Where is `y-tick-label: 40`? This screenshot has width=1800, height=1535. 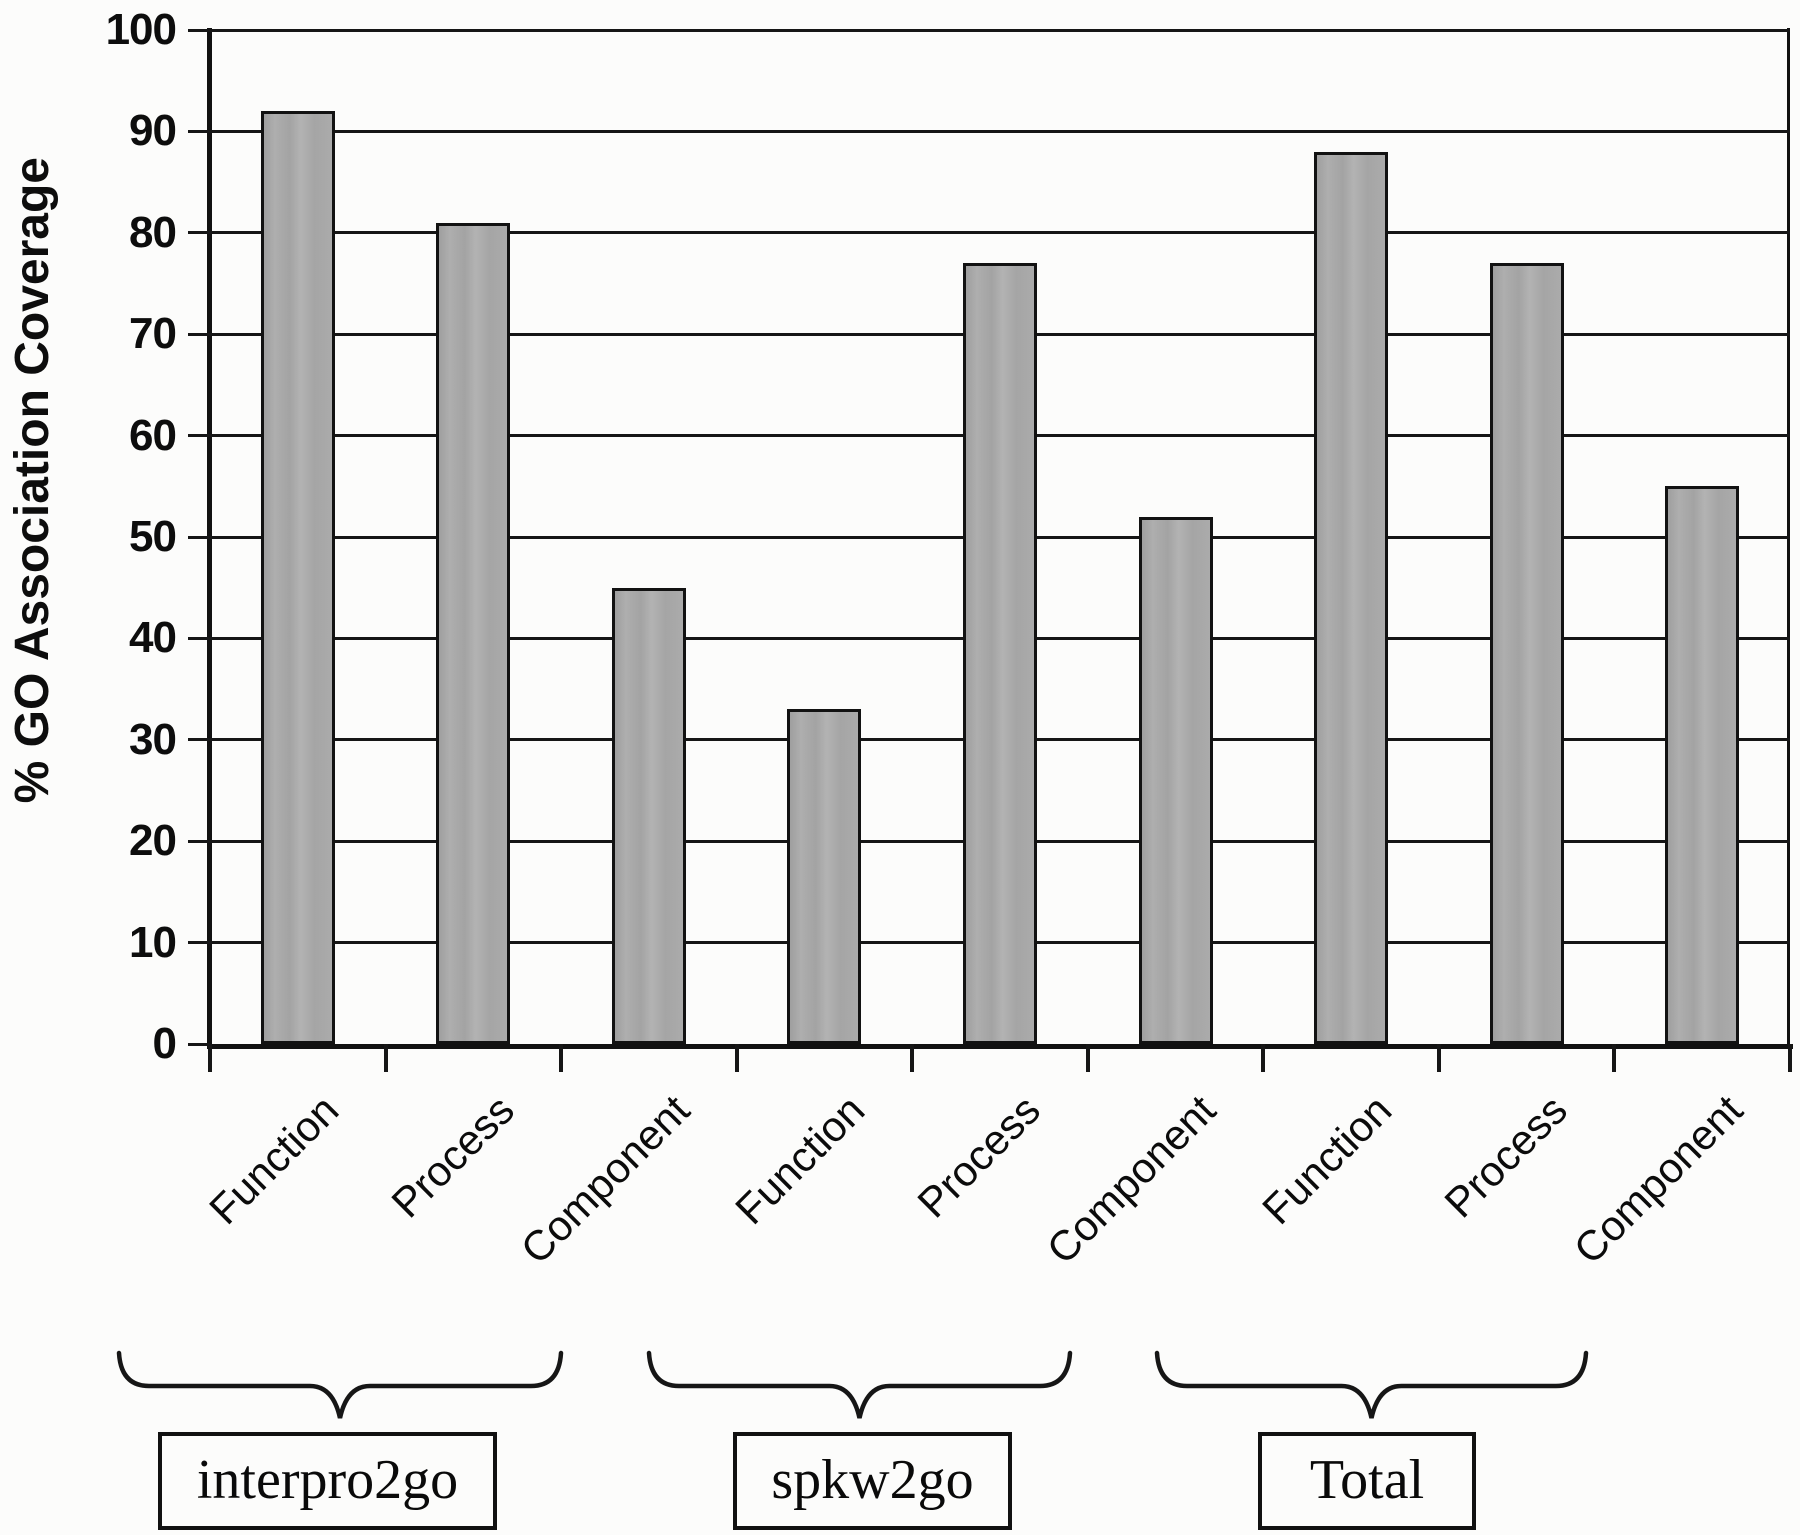 y-tick-label: 40 is located at coordinates (153, 638).